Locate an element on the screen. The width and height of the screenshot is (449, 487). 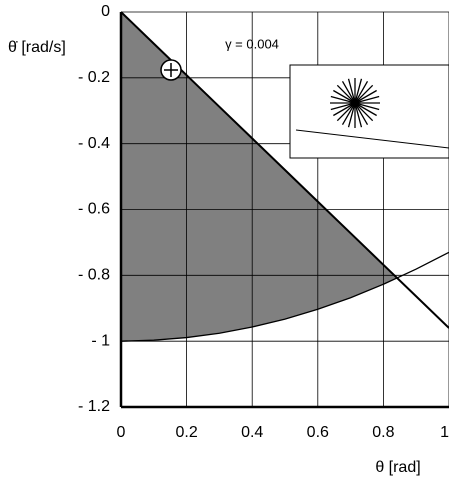
y-tick-label: - 1.2 is located at coordinates (94, 406).